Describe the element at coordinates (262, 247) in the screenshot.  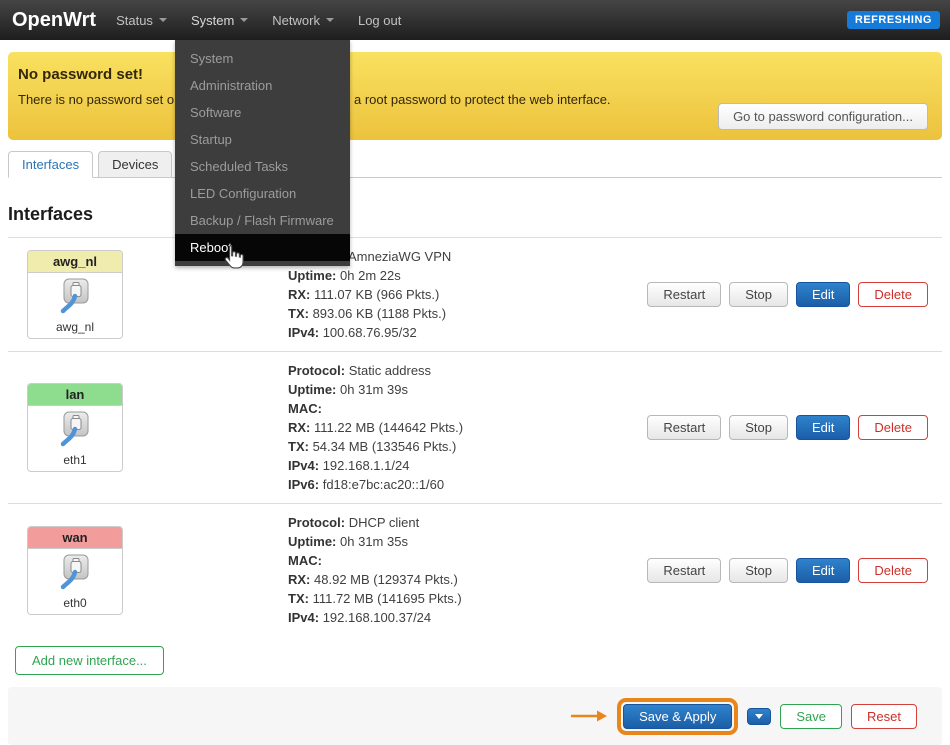
I see `menu-item-reboot: Reboot` at that location.